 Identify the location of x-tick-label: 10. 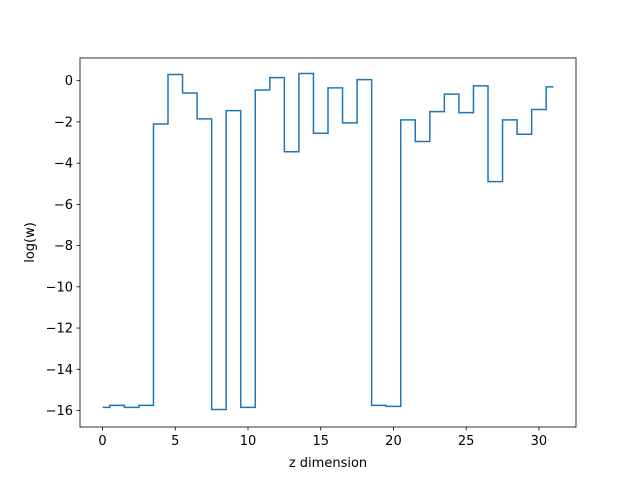
(248, 441).